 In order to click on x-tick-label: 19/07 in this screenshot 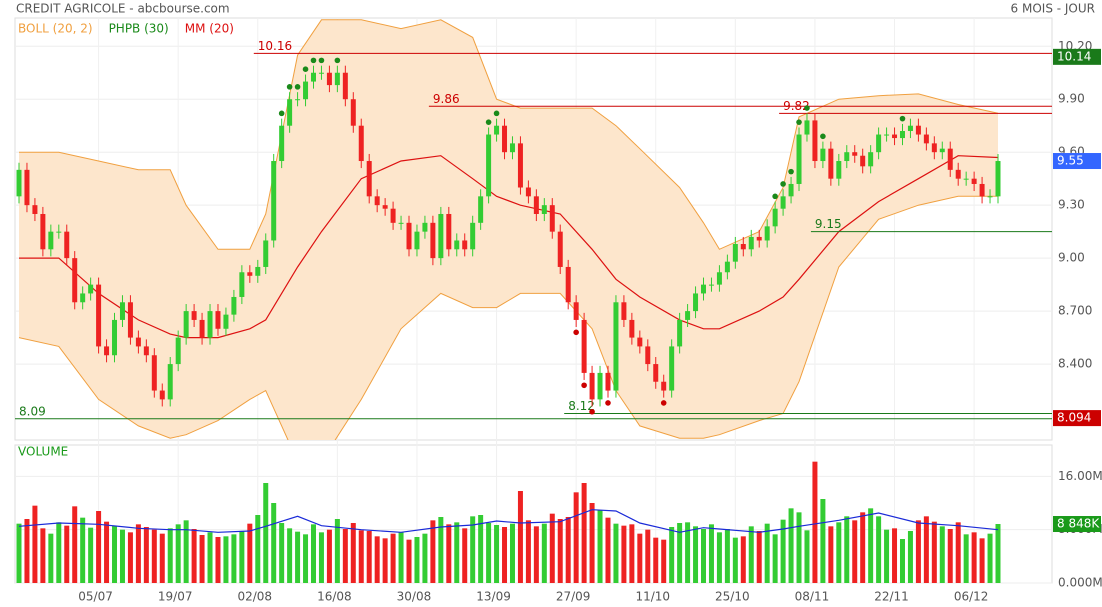, I will do `click(175, 597)`.